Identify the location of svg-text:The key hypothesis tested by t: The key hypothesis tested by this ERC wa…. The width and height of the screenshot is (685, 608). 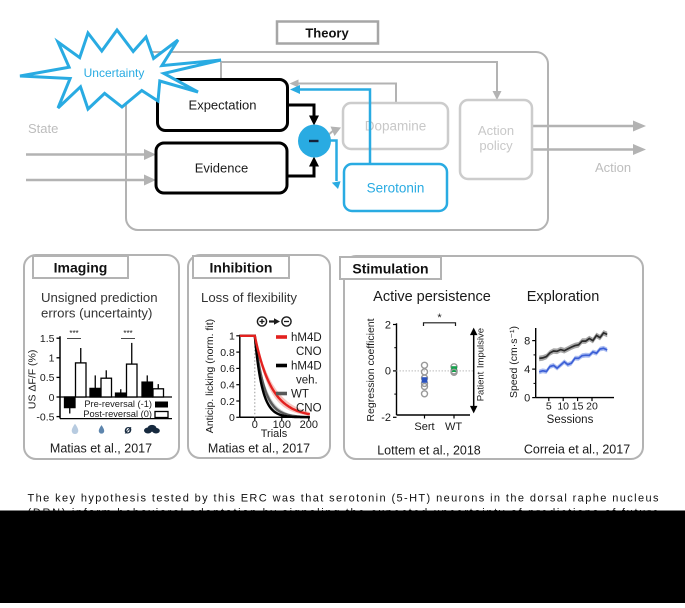
(344, 499).